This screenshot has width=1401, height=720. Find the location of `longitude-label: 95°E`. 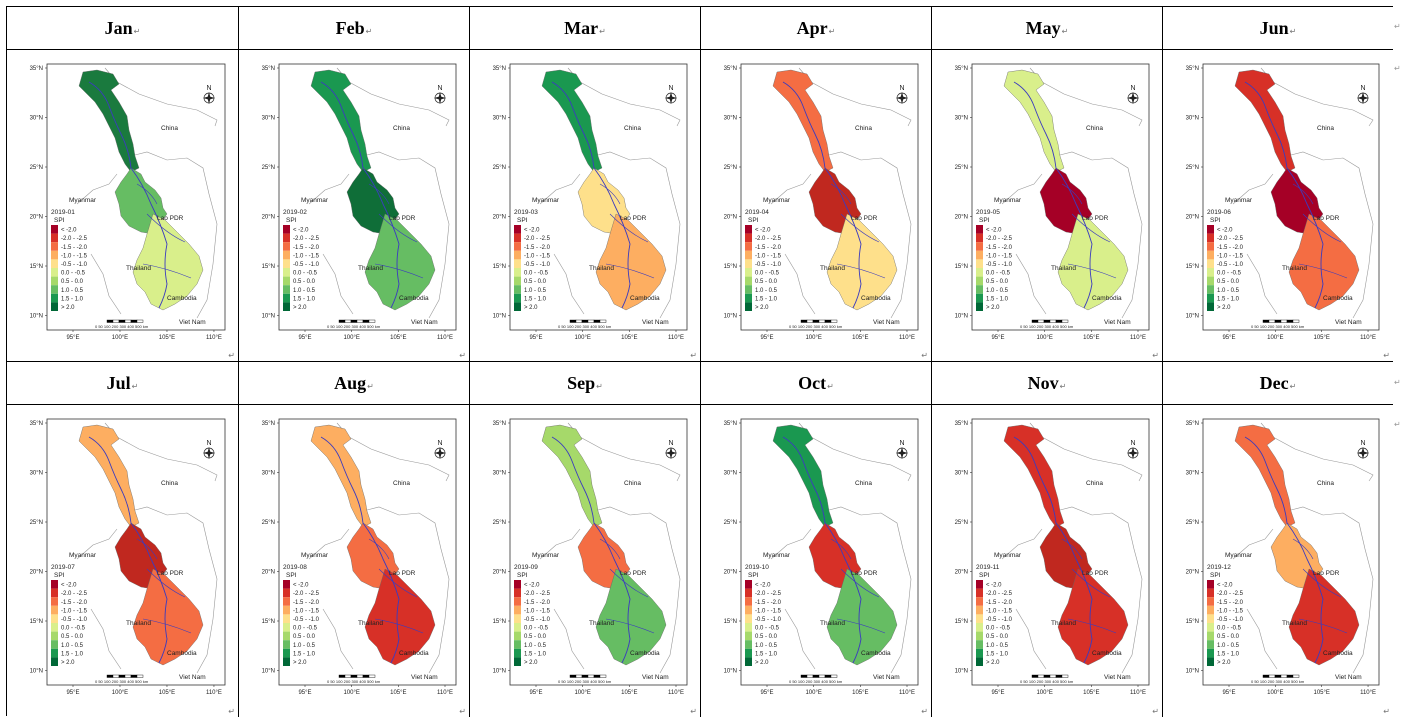

longitude-label: 95°E is located at coordinates (304, 338).